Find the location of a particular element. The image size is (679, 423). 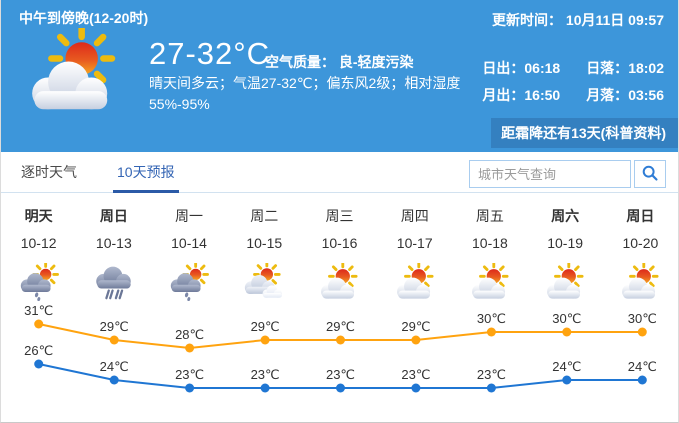

forecast-day-column: 周日 10-20 is located at coordinates (640, 248).